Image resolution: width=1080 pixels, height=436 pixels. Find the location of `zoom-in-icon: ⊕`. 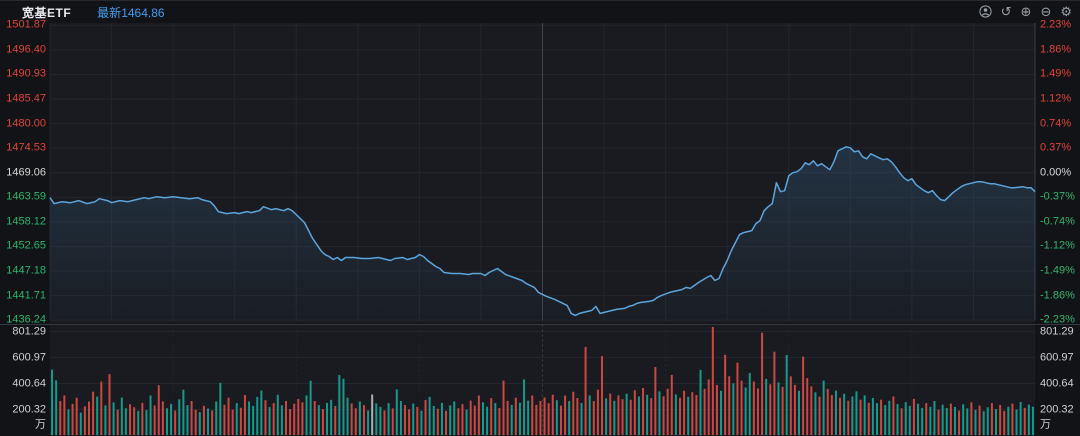

zoom-in-icon: ⊕ is located at coordinates (1026, 11).